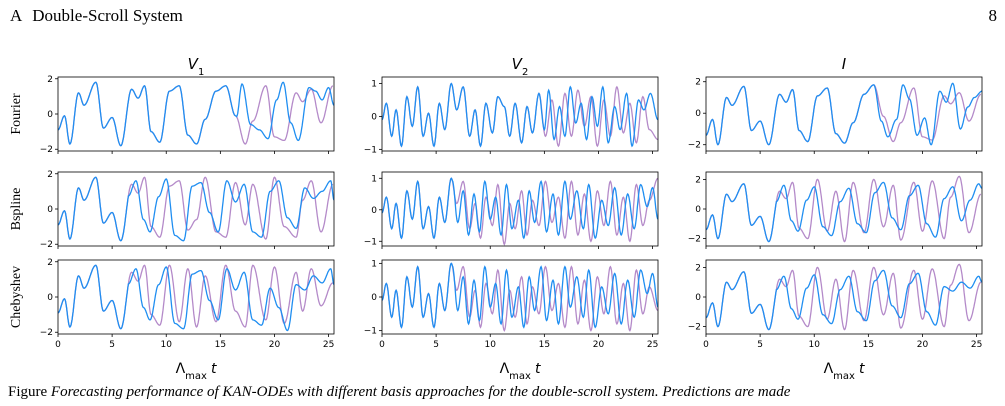  I want to click on section-number: A, so click(16, 15).